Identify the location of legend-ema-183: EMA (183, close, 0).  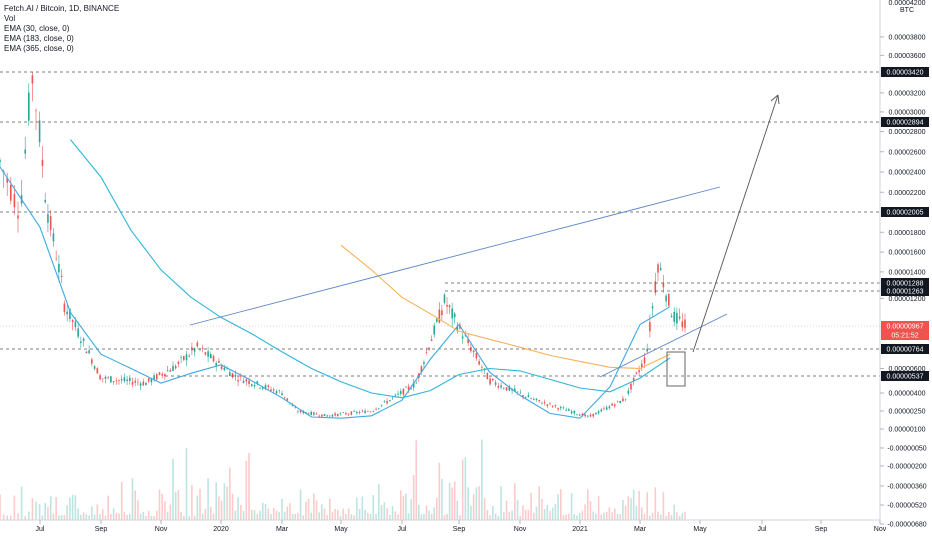
(39, 38).